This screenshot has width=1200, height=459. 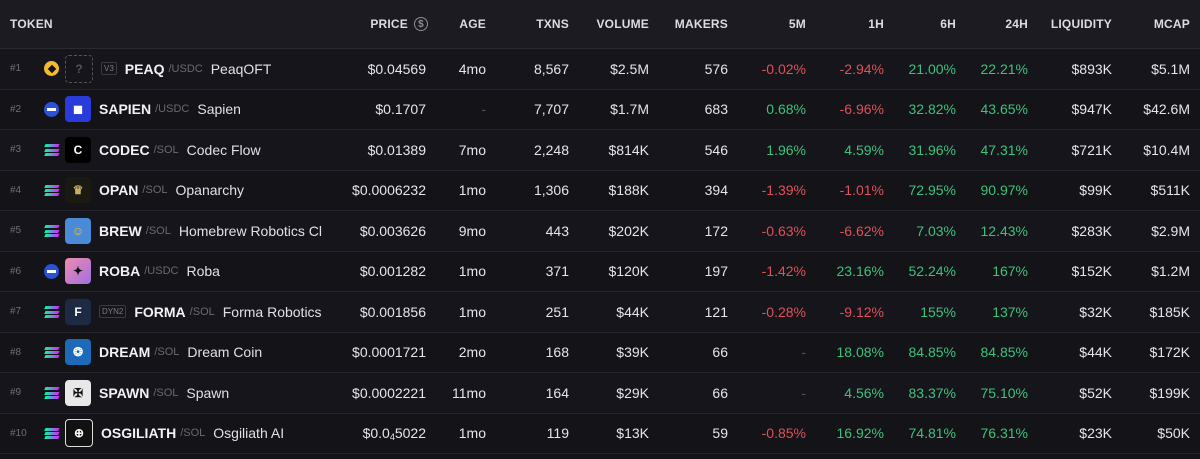 What do you see at coordinates (31, 24) in the screenshot?
I see `header-token: TOKEN` at bounding box center [31, 24].